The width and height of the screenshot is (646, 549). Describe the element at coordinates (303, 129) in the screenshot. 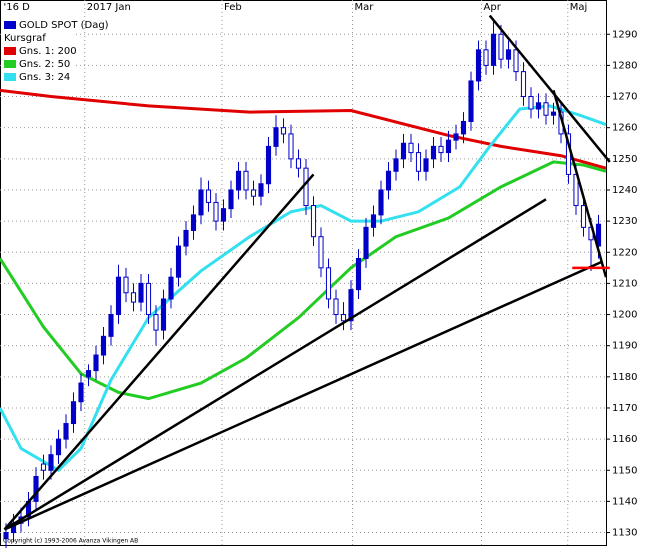

I see `moving-average` at that location.